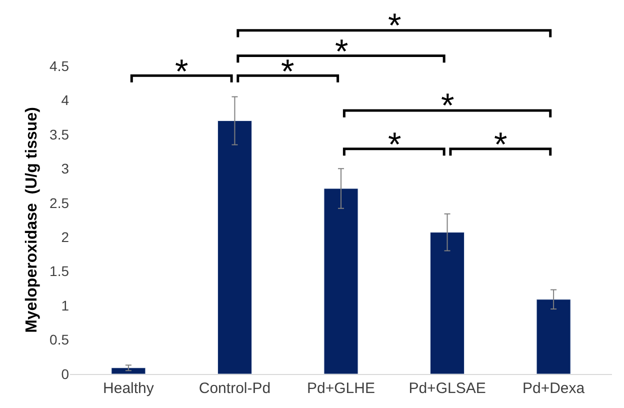 This screenshot has width=624, height=408. I want to click on y-tick-label: 4, so click(65, 100).